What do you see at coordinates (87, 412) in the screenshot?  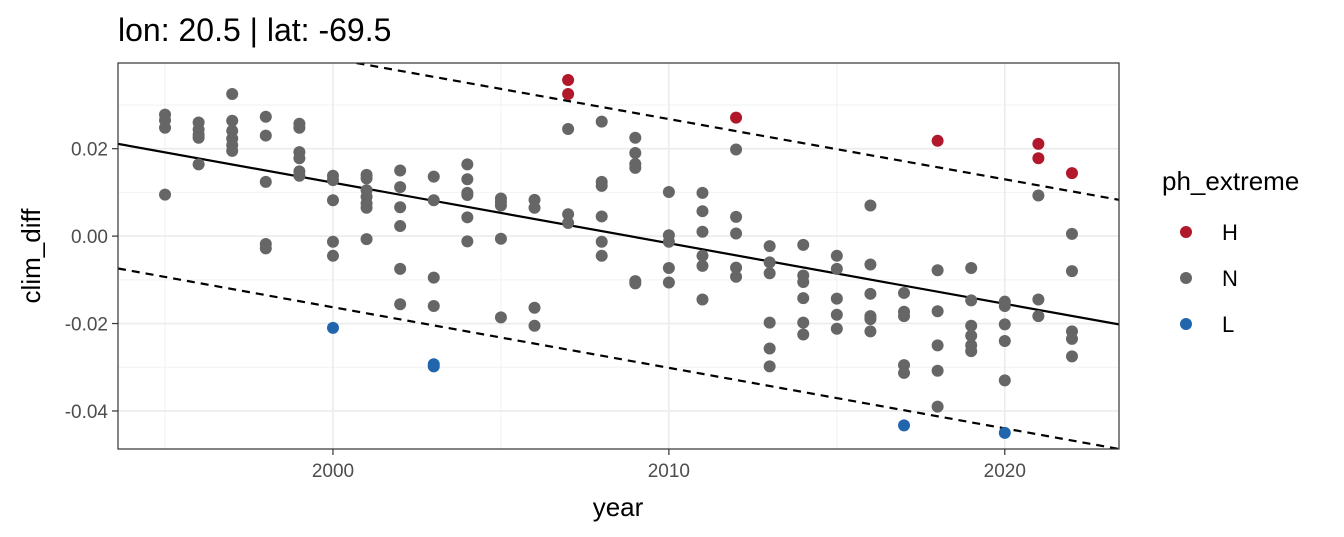 I see `y-tick-label: -0.04` at bounding box center [87, 412].